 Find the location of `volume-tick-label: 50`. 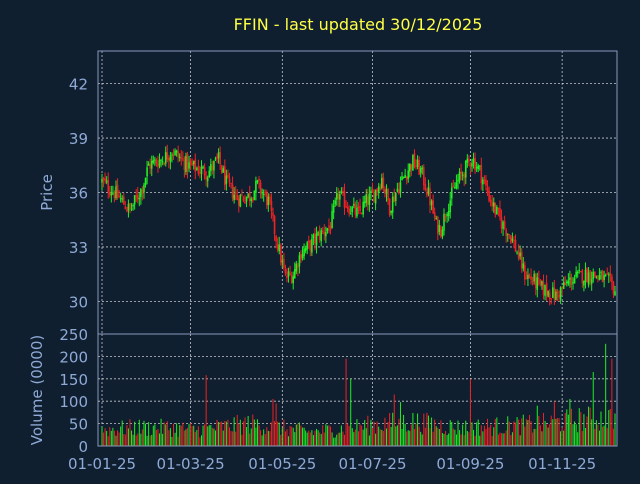

volume-tick-label: 50 is located at coordinates (78, 425).